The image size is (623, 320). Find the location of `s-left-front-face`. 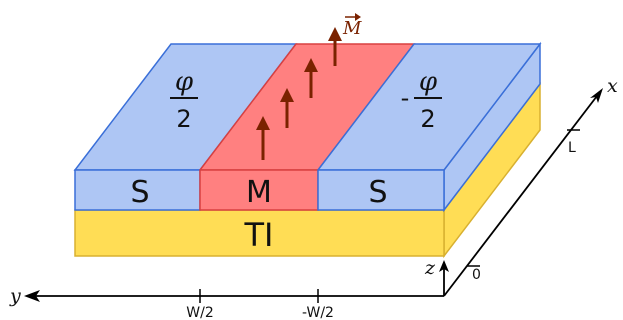

s-left-front-face is located at coordinates (137, 190).